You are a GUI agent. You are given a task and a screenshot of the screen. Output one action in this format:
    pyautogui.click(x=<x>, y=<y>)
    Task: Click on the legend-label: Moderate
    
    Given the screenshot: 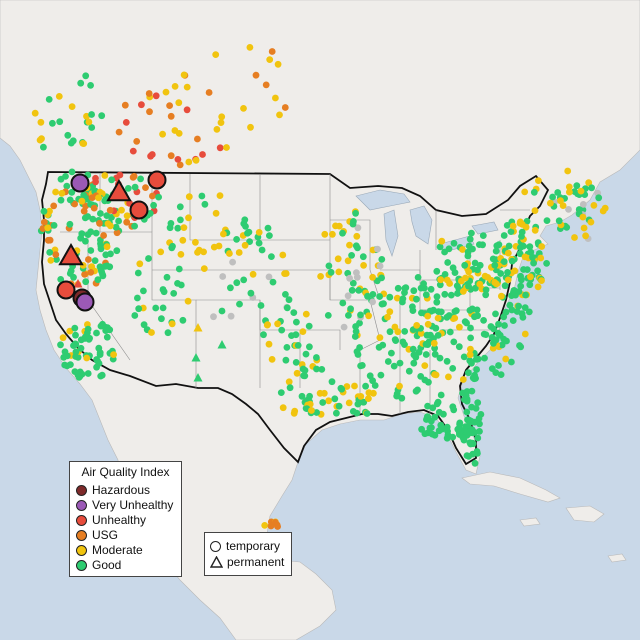 What is the action you would take?
    pyautogui.click(x=117, y=550)
    